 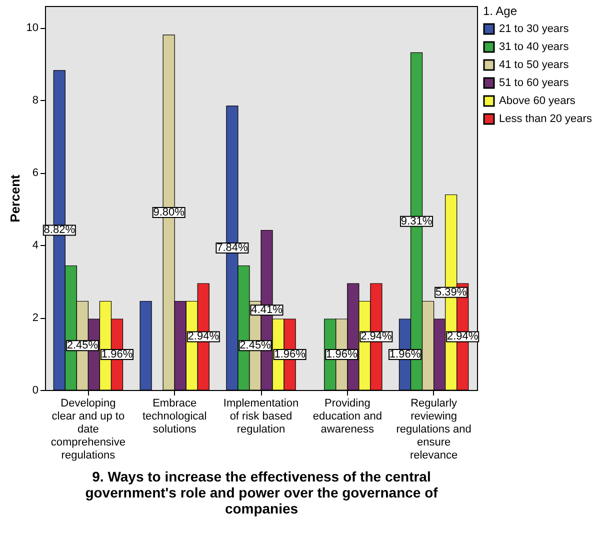 I want to click on legend-label: Less than 20 years, so click(x=545, y=119).